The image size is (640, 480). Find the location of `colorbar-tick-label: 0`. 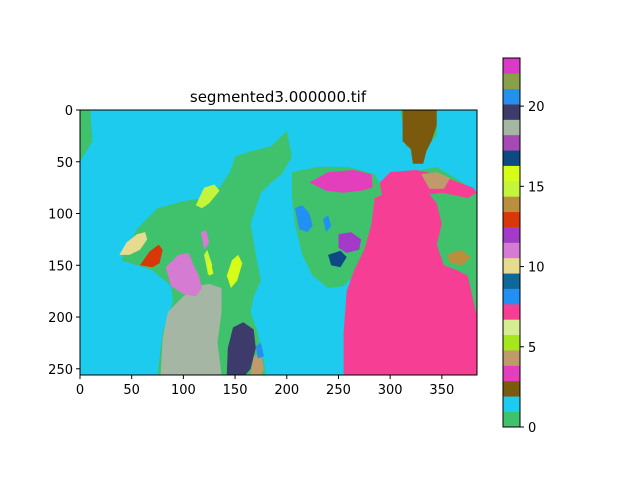

colorbar-tick-label: 0 is located at coordinates (532, 428).